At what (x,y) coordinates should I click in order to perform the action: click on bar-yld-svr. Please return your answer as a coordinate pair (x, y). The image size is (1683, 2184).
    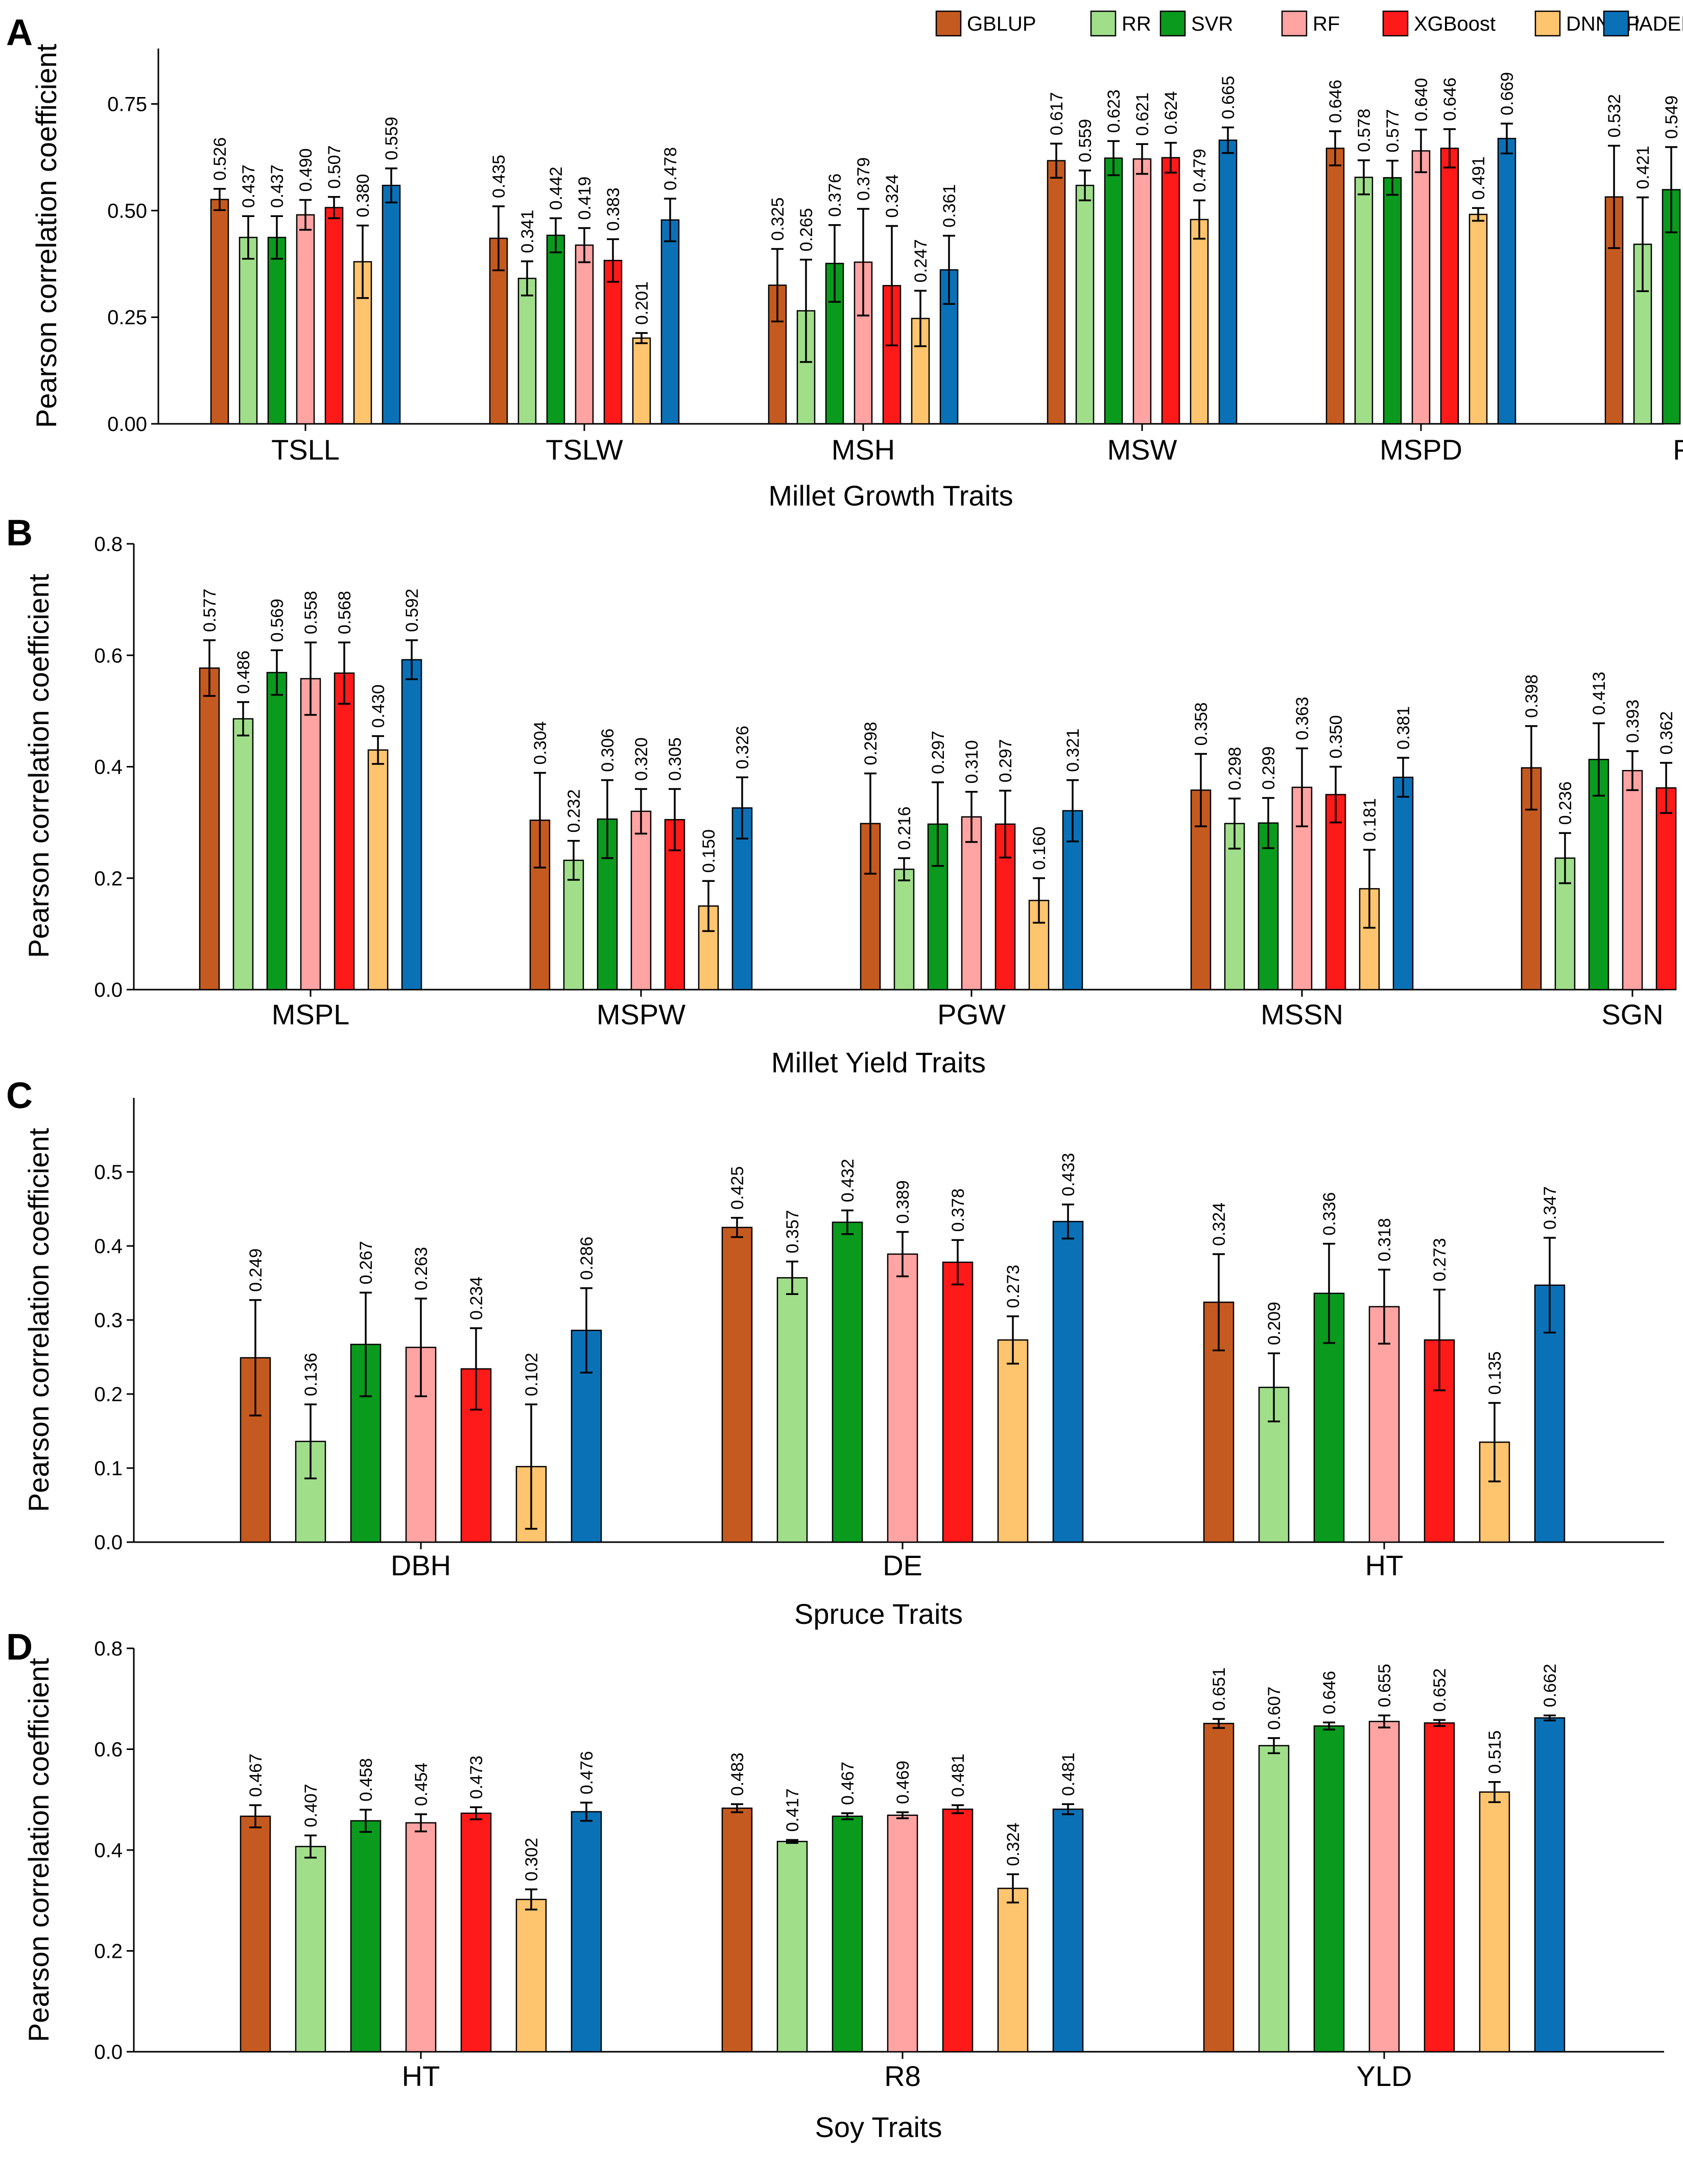
    Looking at the image, I should click on (1329, 1889).